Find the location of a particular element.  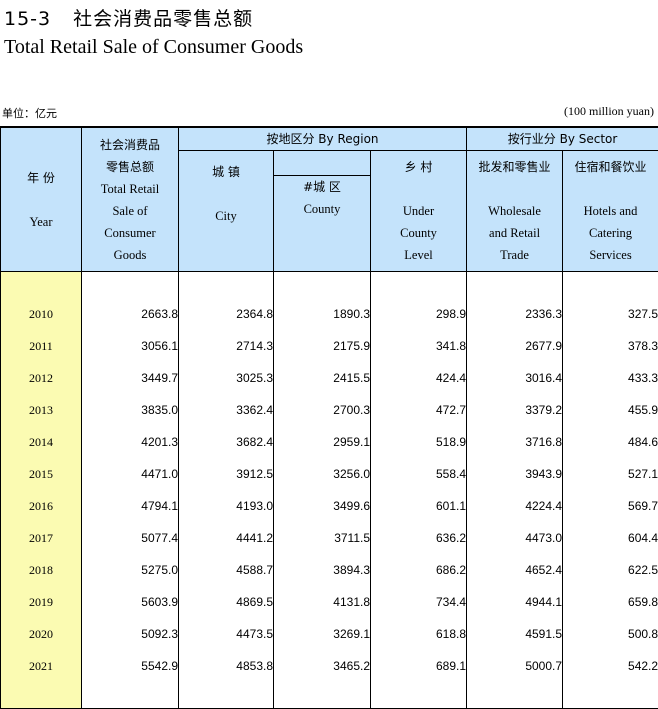

total-cell: 4794.1 is located at coordinates (130, 506).